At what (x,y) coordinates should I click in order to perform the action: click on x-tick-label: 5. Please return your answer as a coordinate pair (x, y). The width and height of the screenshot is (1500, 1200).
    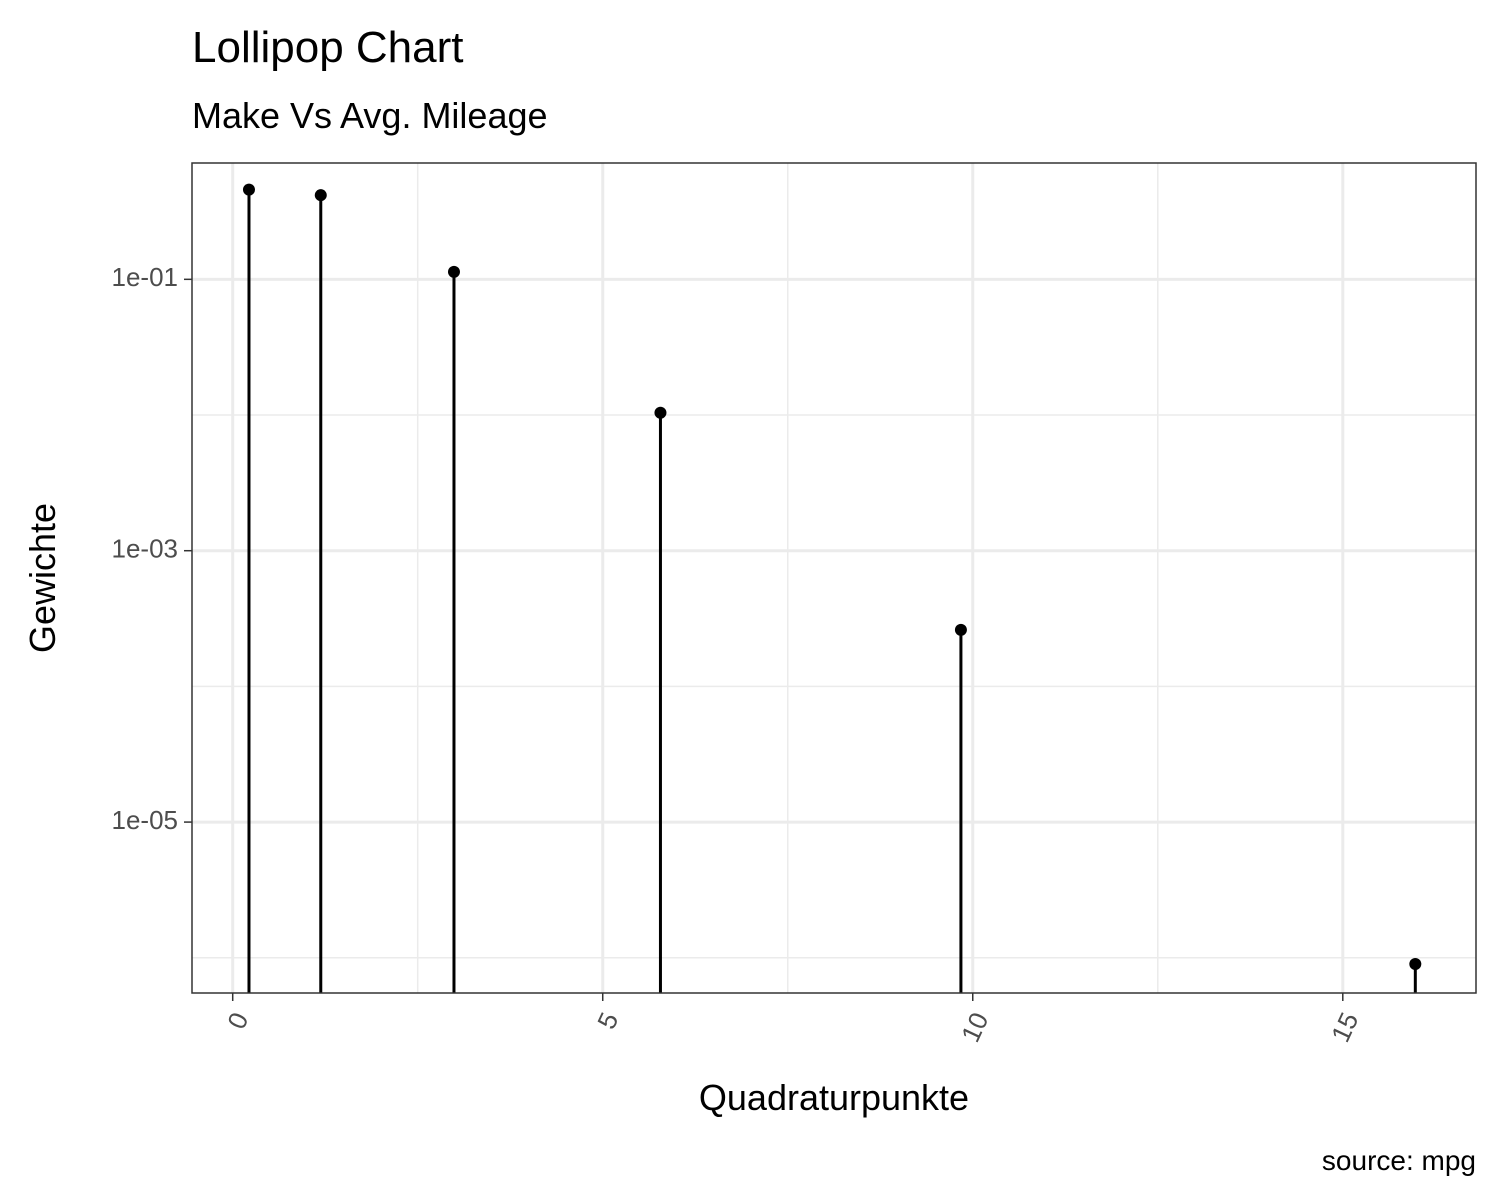
    Looking at the image, I should click on (607, 1021).